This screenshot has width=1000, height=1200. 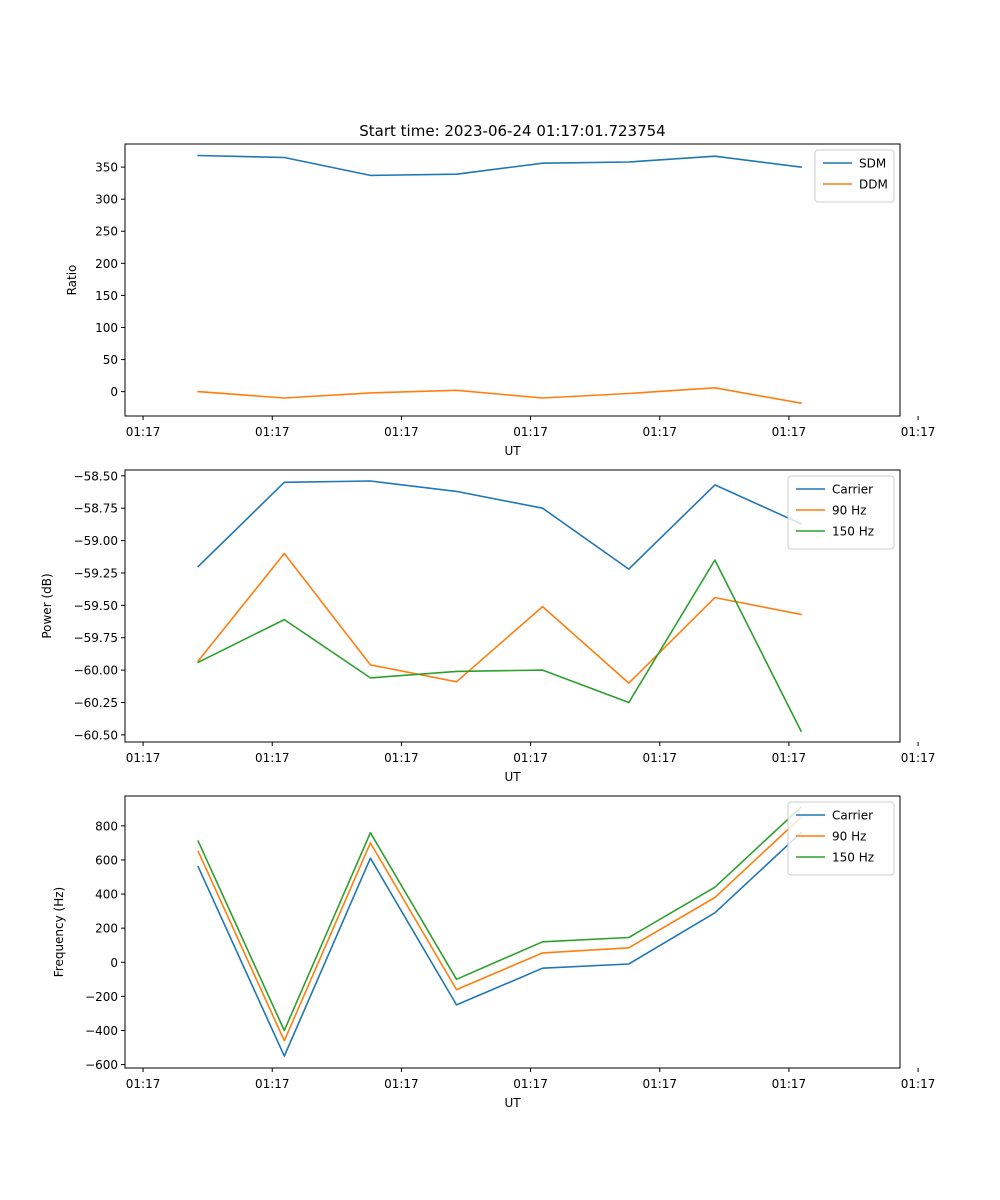 What do you see at coordinates (499, 165) in the screenshot?
I see `series-line-sdm` at bounding box center [499, 165].